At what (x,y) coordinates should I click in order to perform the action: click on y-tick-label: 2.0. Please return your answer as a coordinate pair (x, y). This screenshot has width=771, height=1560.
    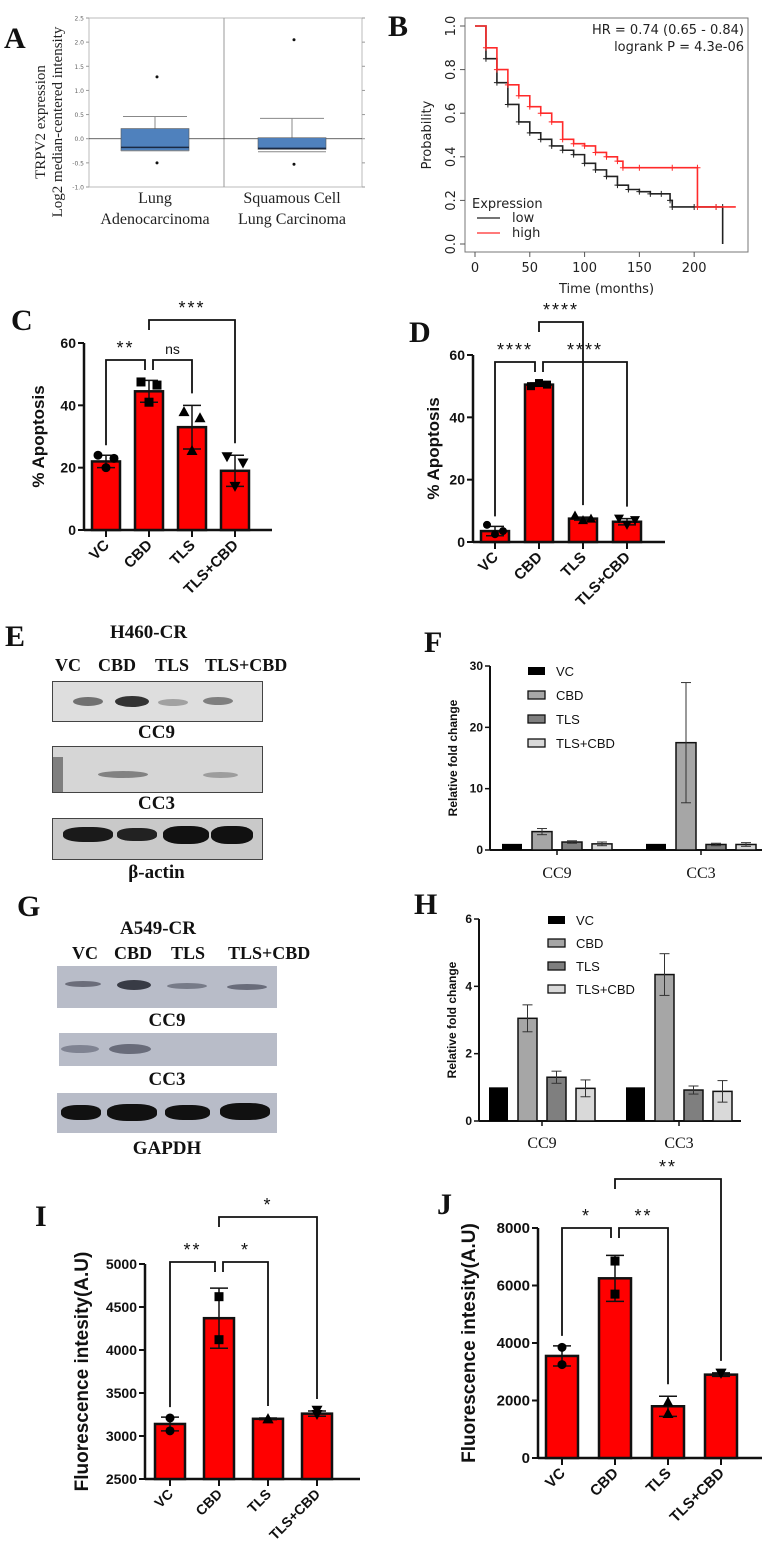
    Looking at the image, I should click on (79, 43).